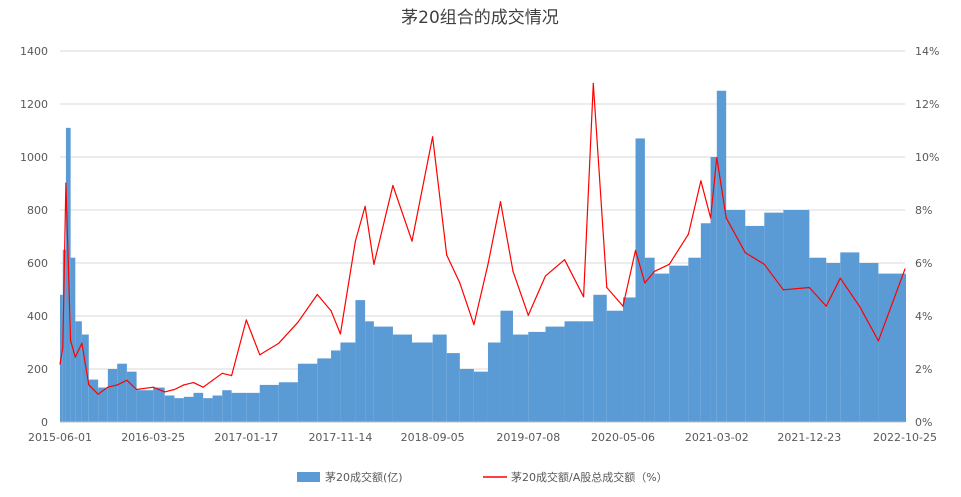  I want to click on x-tick-label: 2018-09-05, so click(433, 437).